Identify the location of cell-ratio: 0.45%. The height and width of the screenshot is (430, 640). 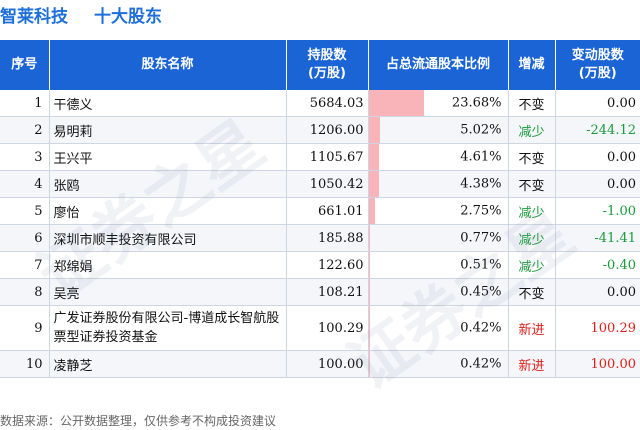
(438, 292).